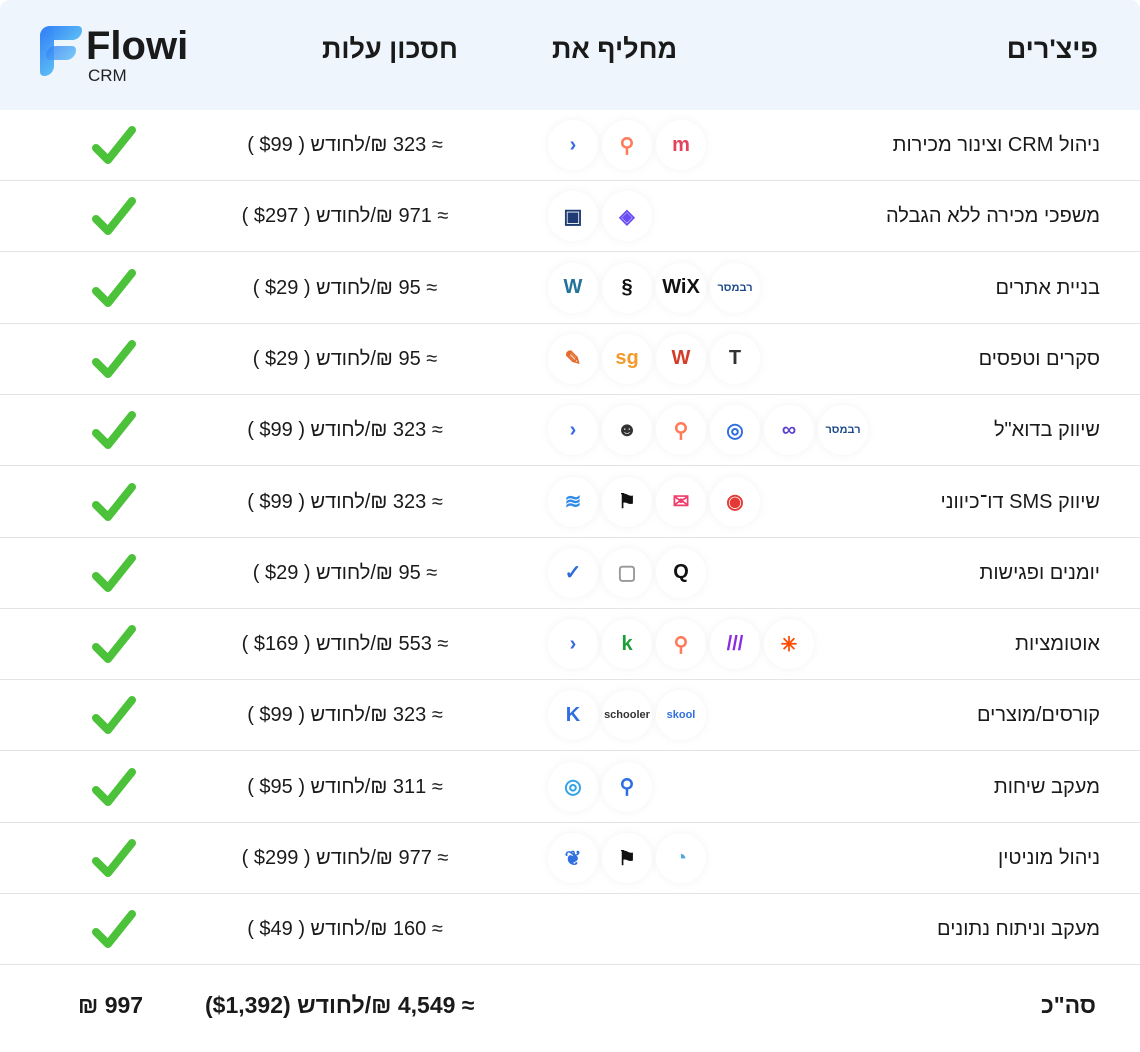 The height and width of the screenshot is (1052, 1140). I want to click on replaced-tools: m ⚲ ›, so click(627, 146).